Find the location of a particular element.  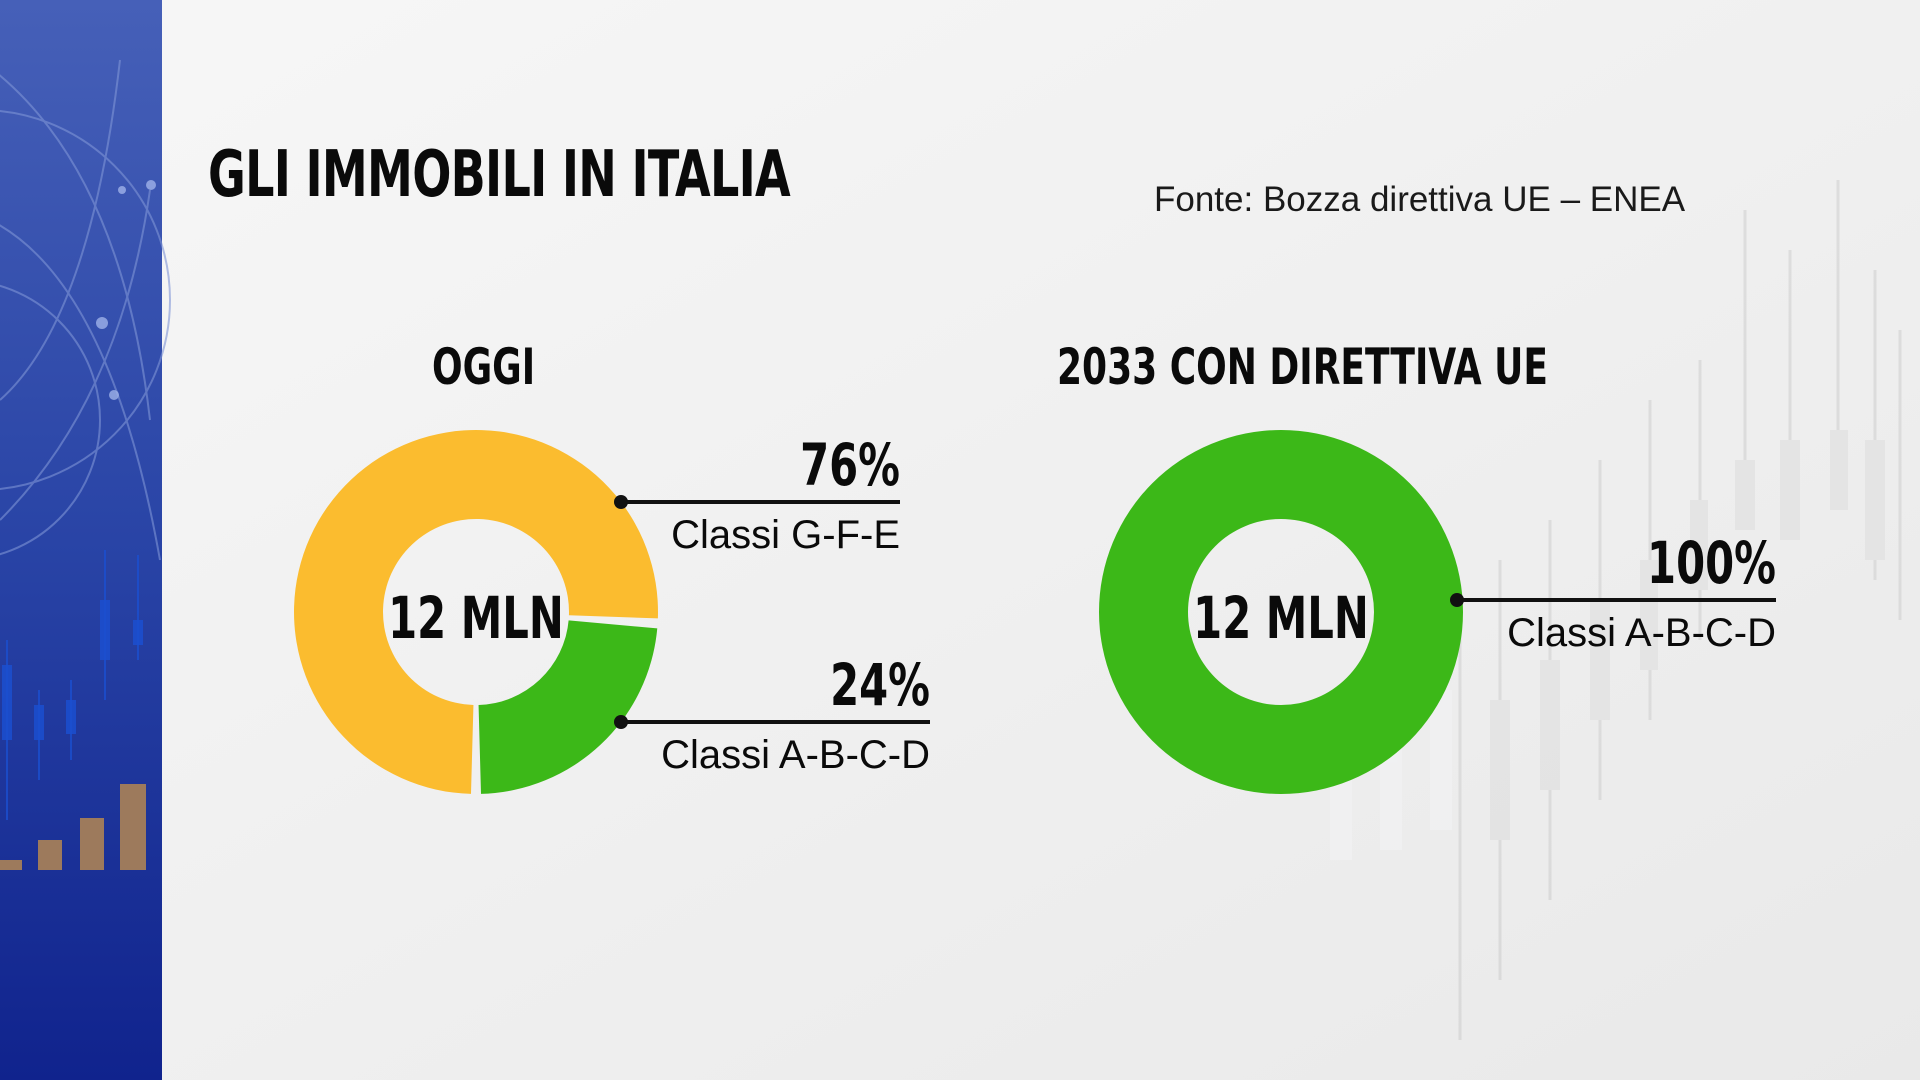

sidebar-panel is located at coordinates (81, 540).